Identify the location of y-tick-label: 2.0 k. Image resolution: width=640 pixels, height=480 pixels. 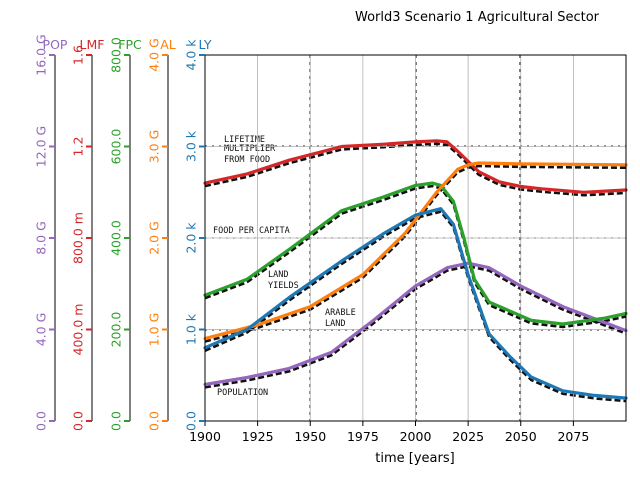
(191, 238).